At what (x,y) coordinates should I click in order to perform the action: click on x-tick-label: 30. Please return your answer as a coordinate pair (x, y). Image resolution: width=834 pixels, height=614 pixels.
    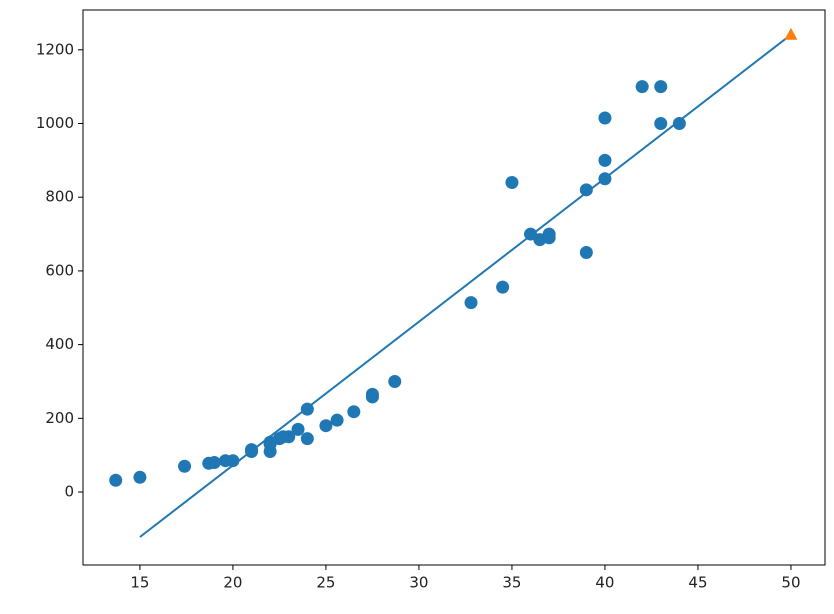
    Looking at the image, I should click on (418, 583).